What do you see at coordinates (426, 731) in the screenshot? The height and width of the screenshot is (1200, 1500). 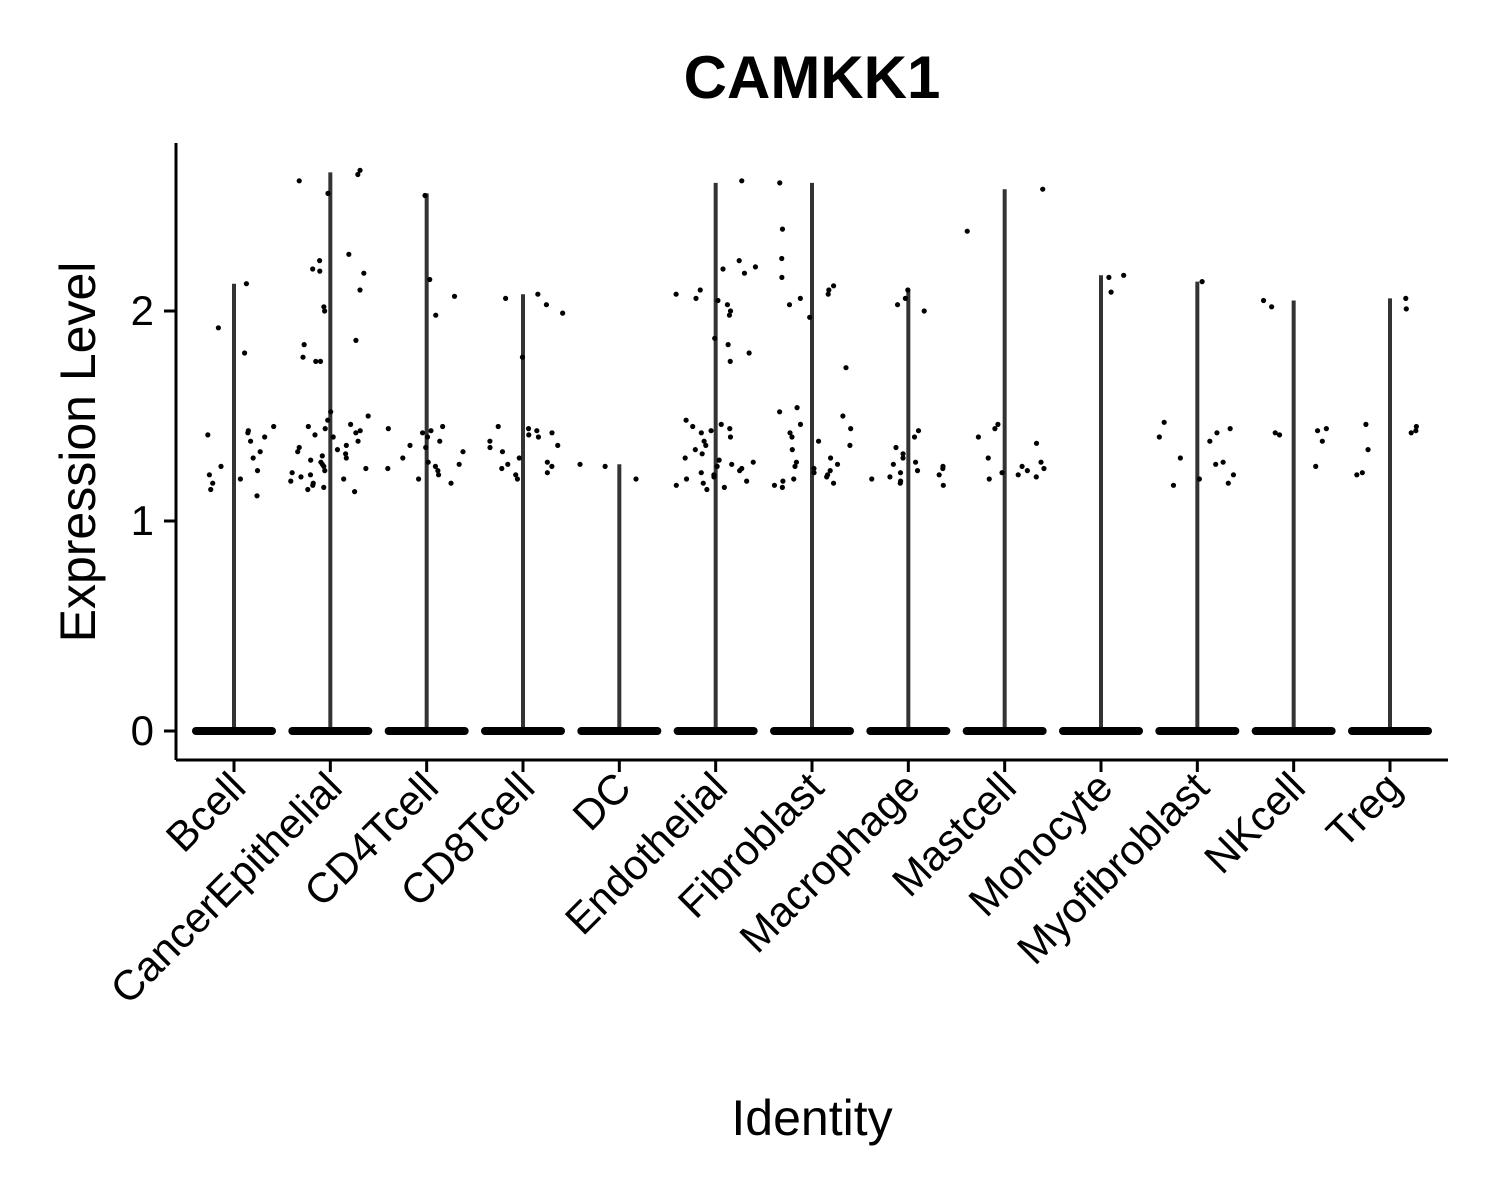 I see `zero-band-CD4Tcell` at bounding box center [426, 731].